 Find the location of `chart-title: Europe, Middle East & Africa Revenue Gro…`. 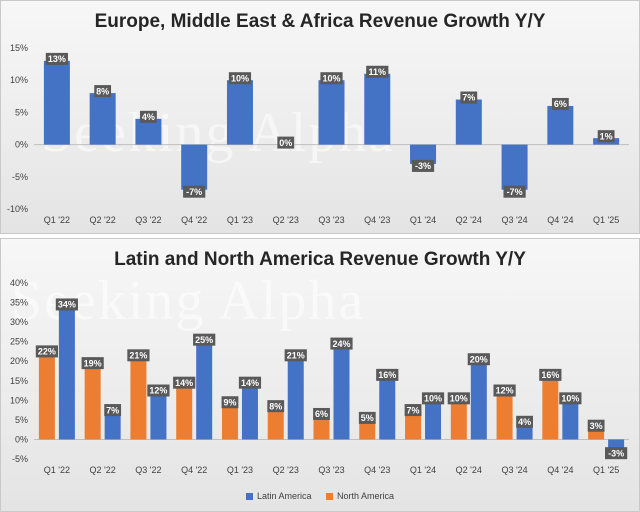

chart-title: Europe, Middle East & Africa Revenue Gro… is located at coordinates (320, 21).